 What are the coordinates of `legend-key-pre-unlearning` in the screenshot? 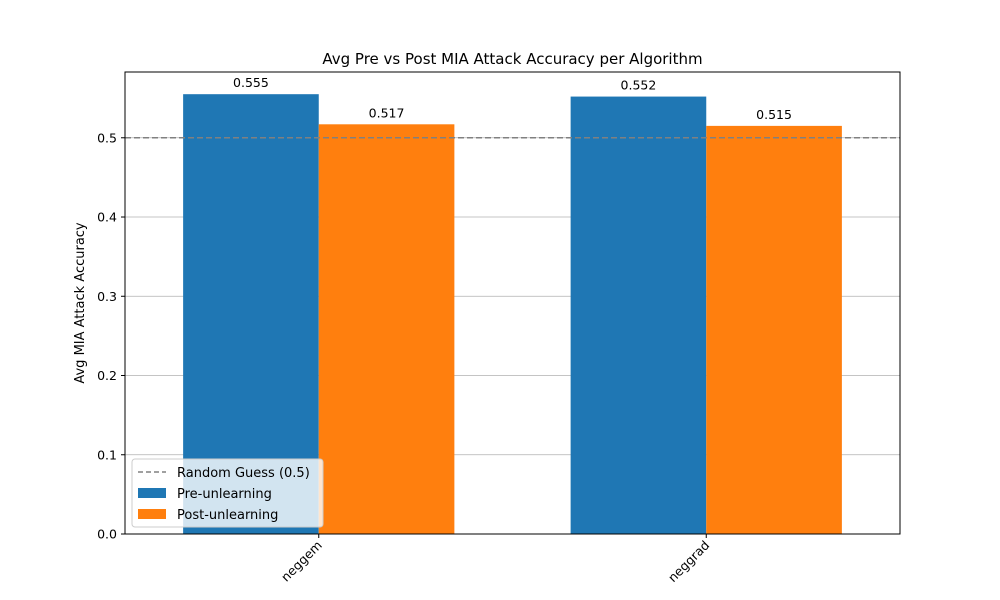 It's located at (152, 493).